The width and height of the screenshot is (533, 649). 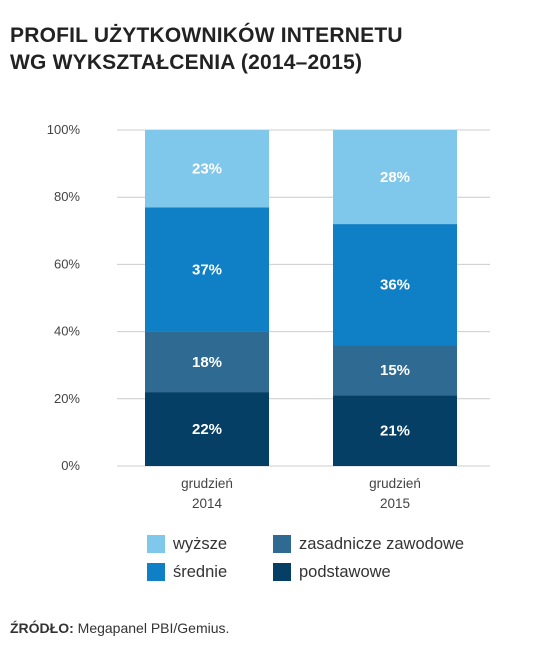 I want to click on bar-segment-srednie-2015, so click(x=395, y=285).